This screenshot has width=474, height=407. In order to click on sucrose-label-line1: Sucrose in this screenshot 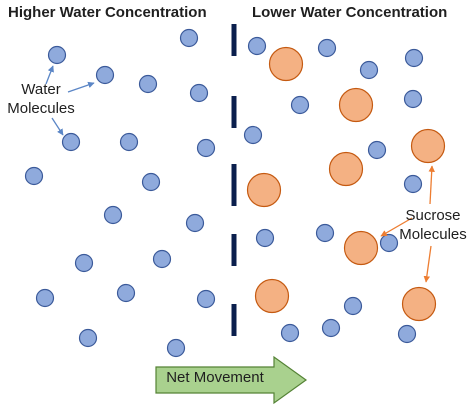, I will do `click(433, 215)`.